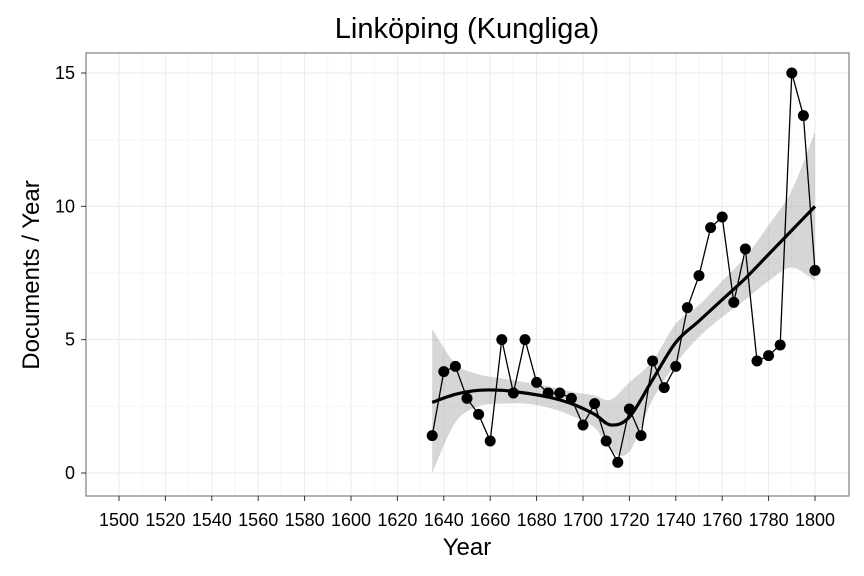 This screenshot has width=864, height=576. What do you see at coordinates (165, 520) in the screenshot?
I see `x-tick-label: 1520` at bounding box center [165, 520].